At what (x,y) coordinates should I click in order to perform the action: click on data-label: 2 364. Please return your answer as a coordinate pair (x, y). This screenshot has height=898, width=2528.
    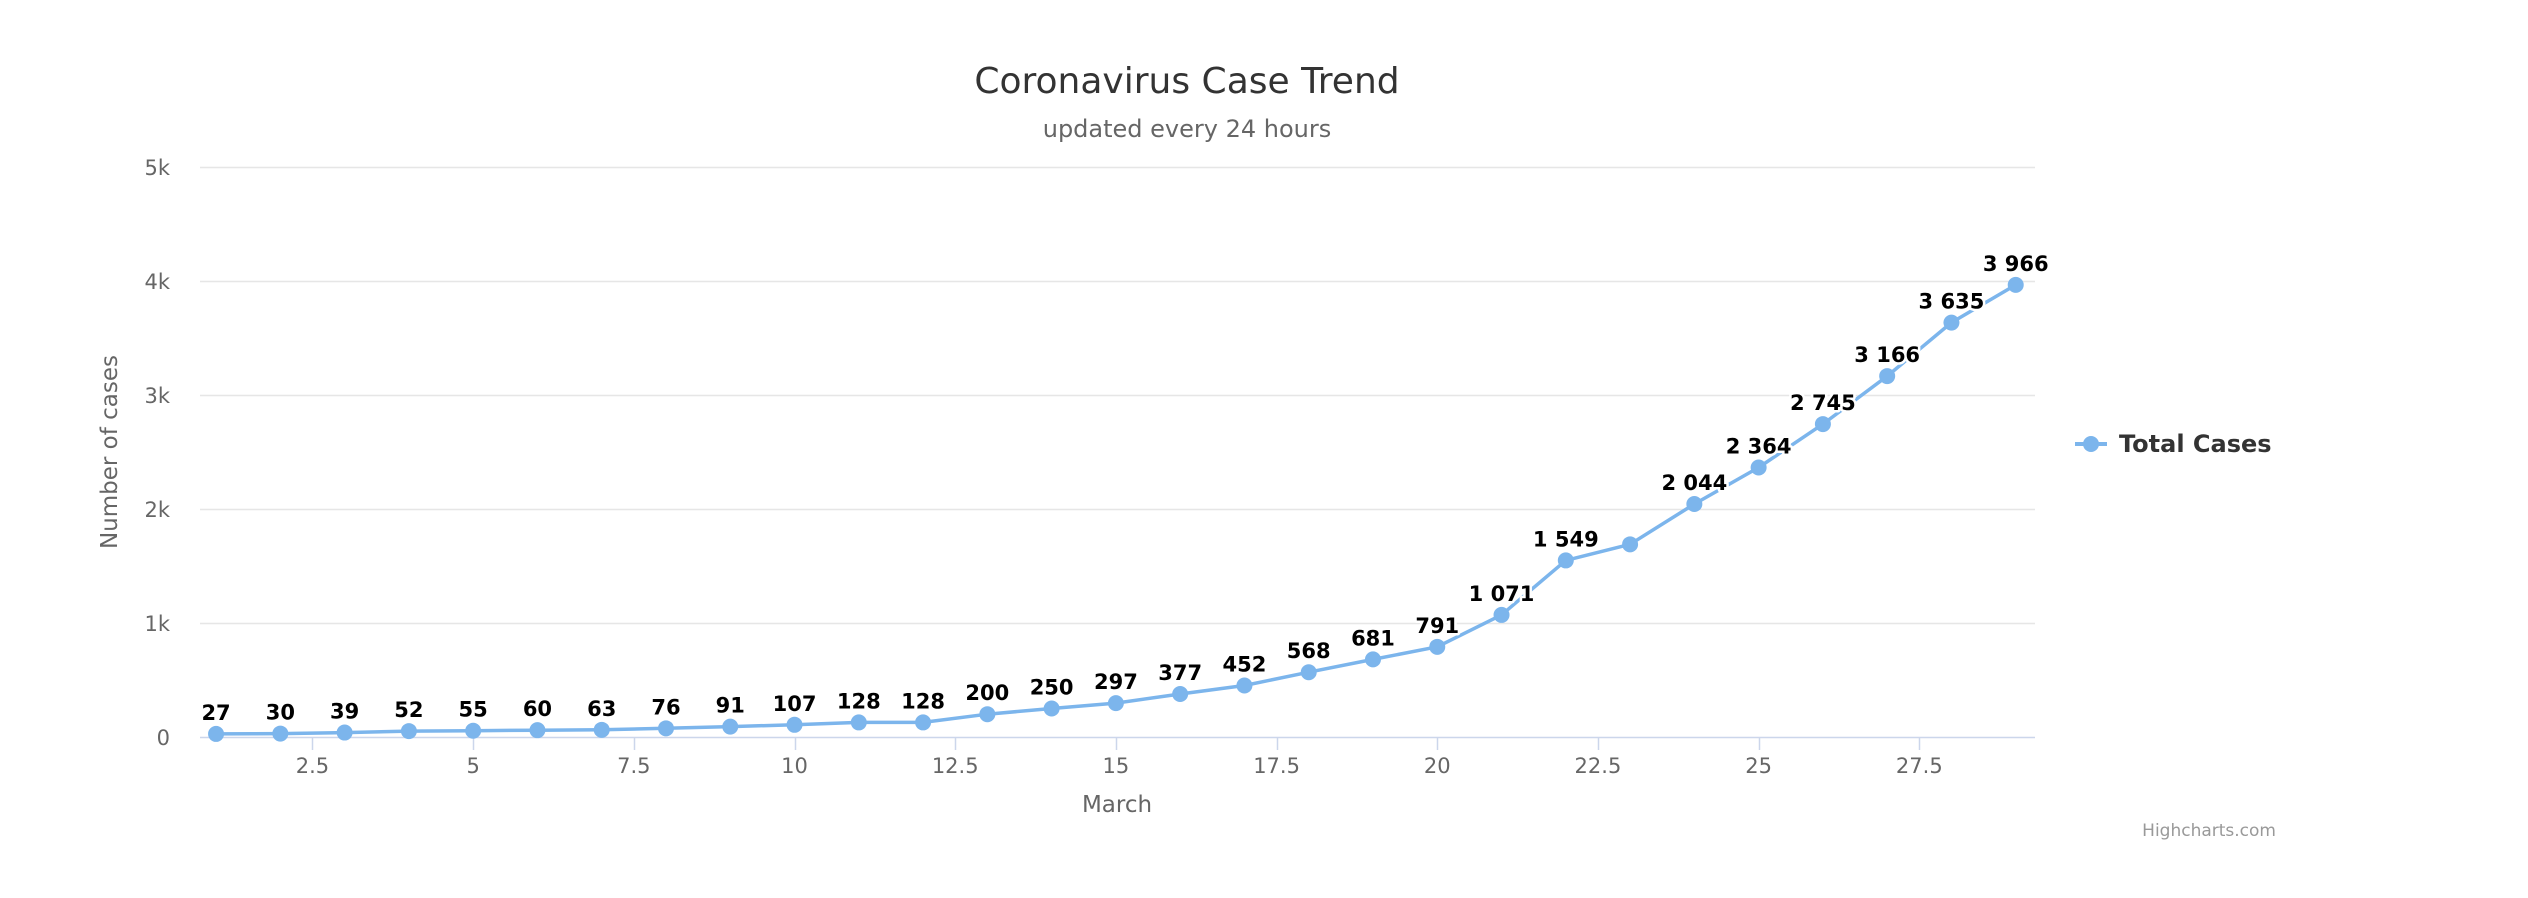
    Looking at the image, I should click on (1759, 447).